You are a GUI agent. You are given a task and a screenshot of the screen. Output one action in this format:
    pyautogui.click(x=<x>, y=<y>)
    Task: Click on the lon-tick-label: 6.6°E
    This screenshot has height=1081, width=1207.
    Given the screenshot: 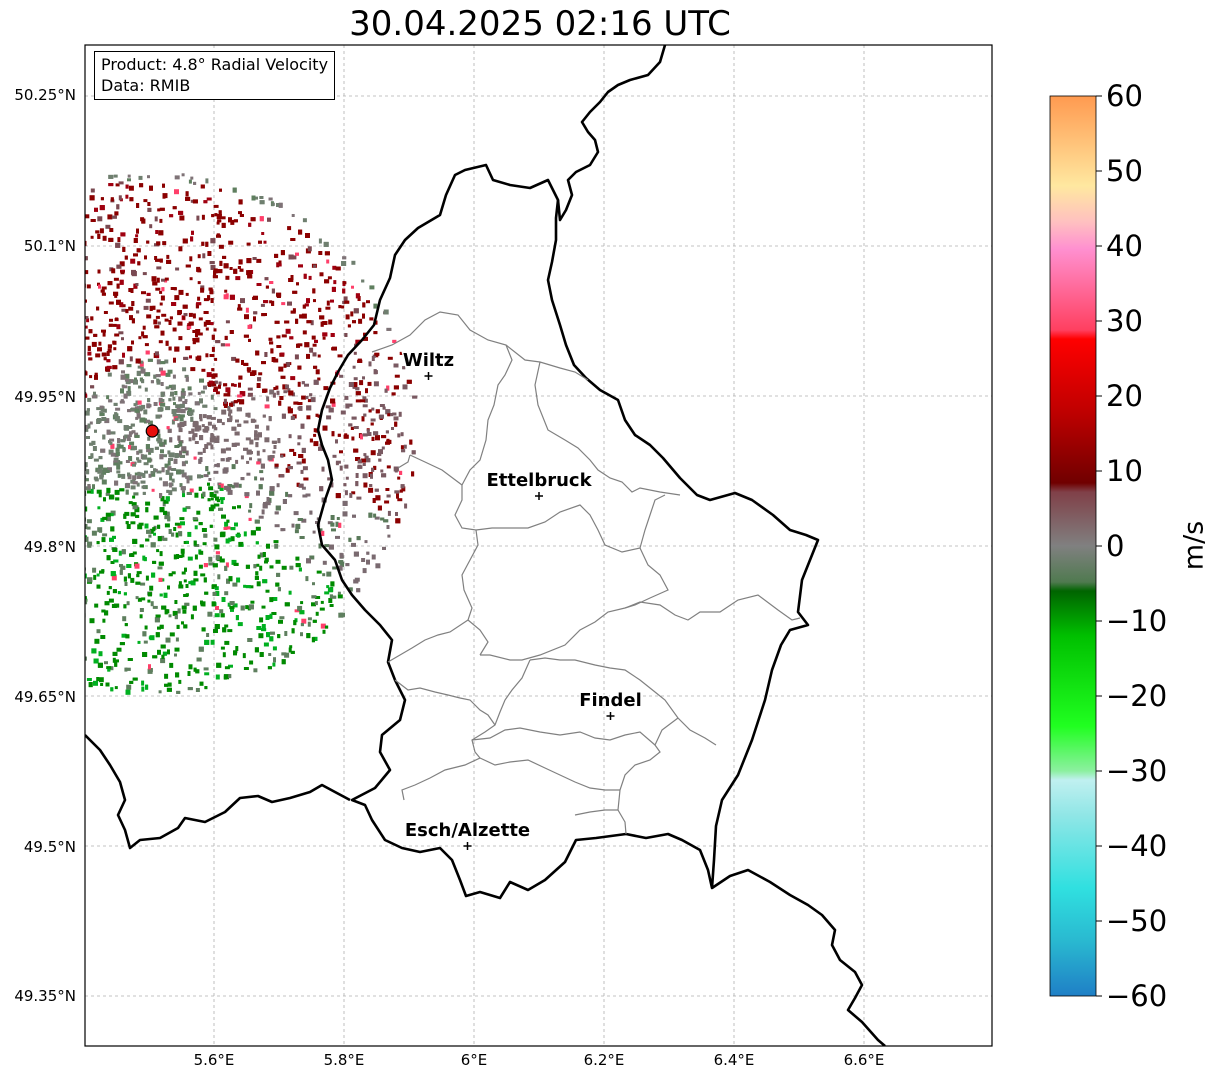 What is the action you would take?
    pyautogui.click(x=864, y=1060)
    